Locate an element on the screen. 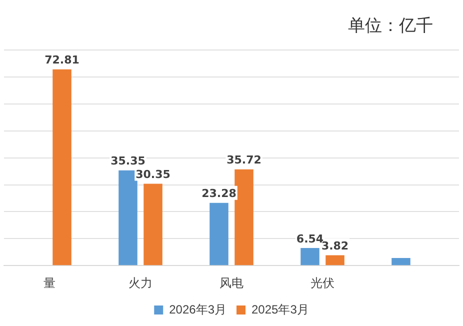  x-tick-label: 火力 is located at coordinates (140, 283).